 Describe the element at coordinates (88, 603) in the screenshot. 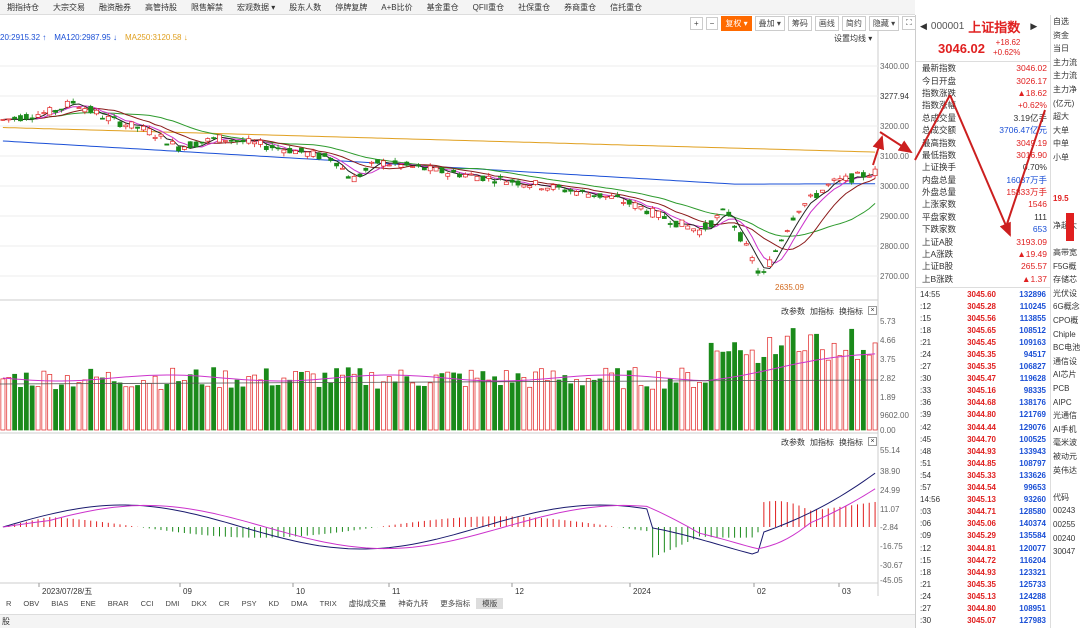

I see `indicator-tab: ENE` at that location.